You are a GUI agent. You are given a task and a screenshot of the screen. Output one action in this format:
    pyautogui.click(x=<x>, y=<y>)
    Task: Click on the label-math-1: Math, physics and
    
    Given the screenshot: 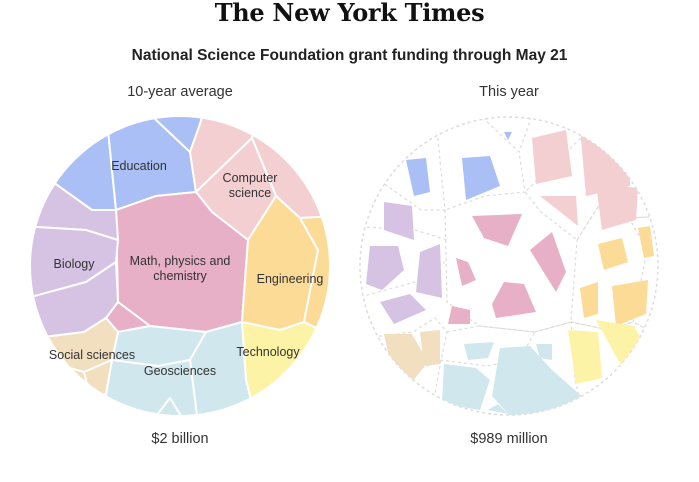 What is the action you would take?
    pyautogui.click(x=180, y=261)
    